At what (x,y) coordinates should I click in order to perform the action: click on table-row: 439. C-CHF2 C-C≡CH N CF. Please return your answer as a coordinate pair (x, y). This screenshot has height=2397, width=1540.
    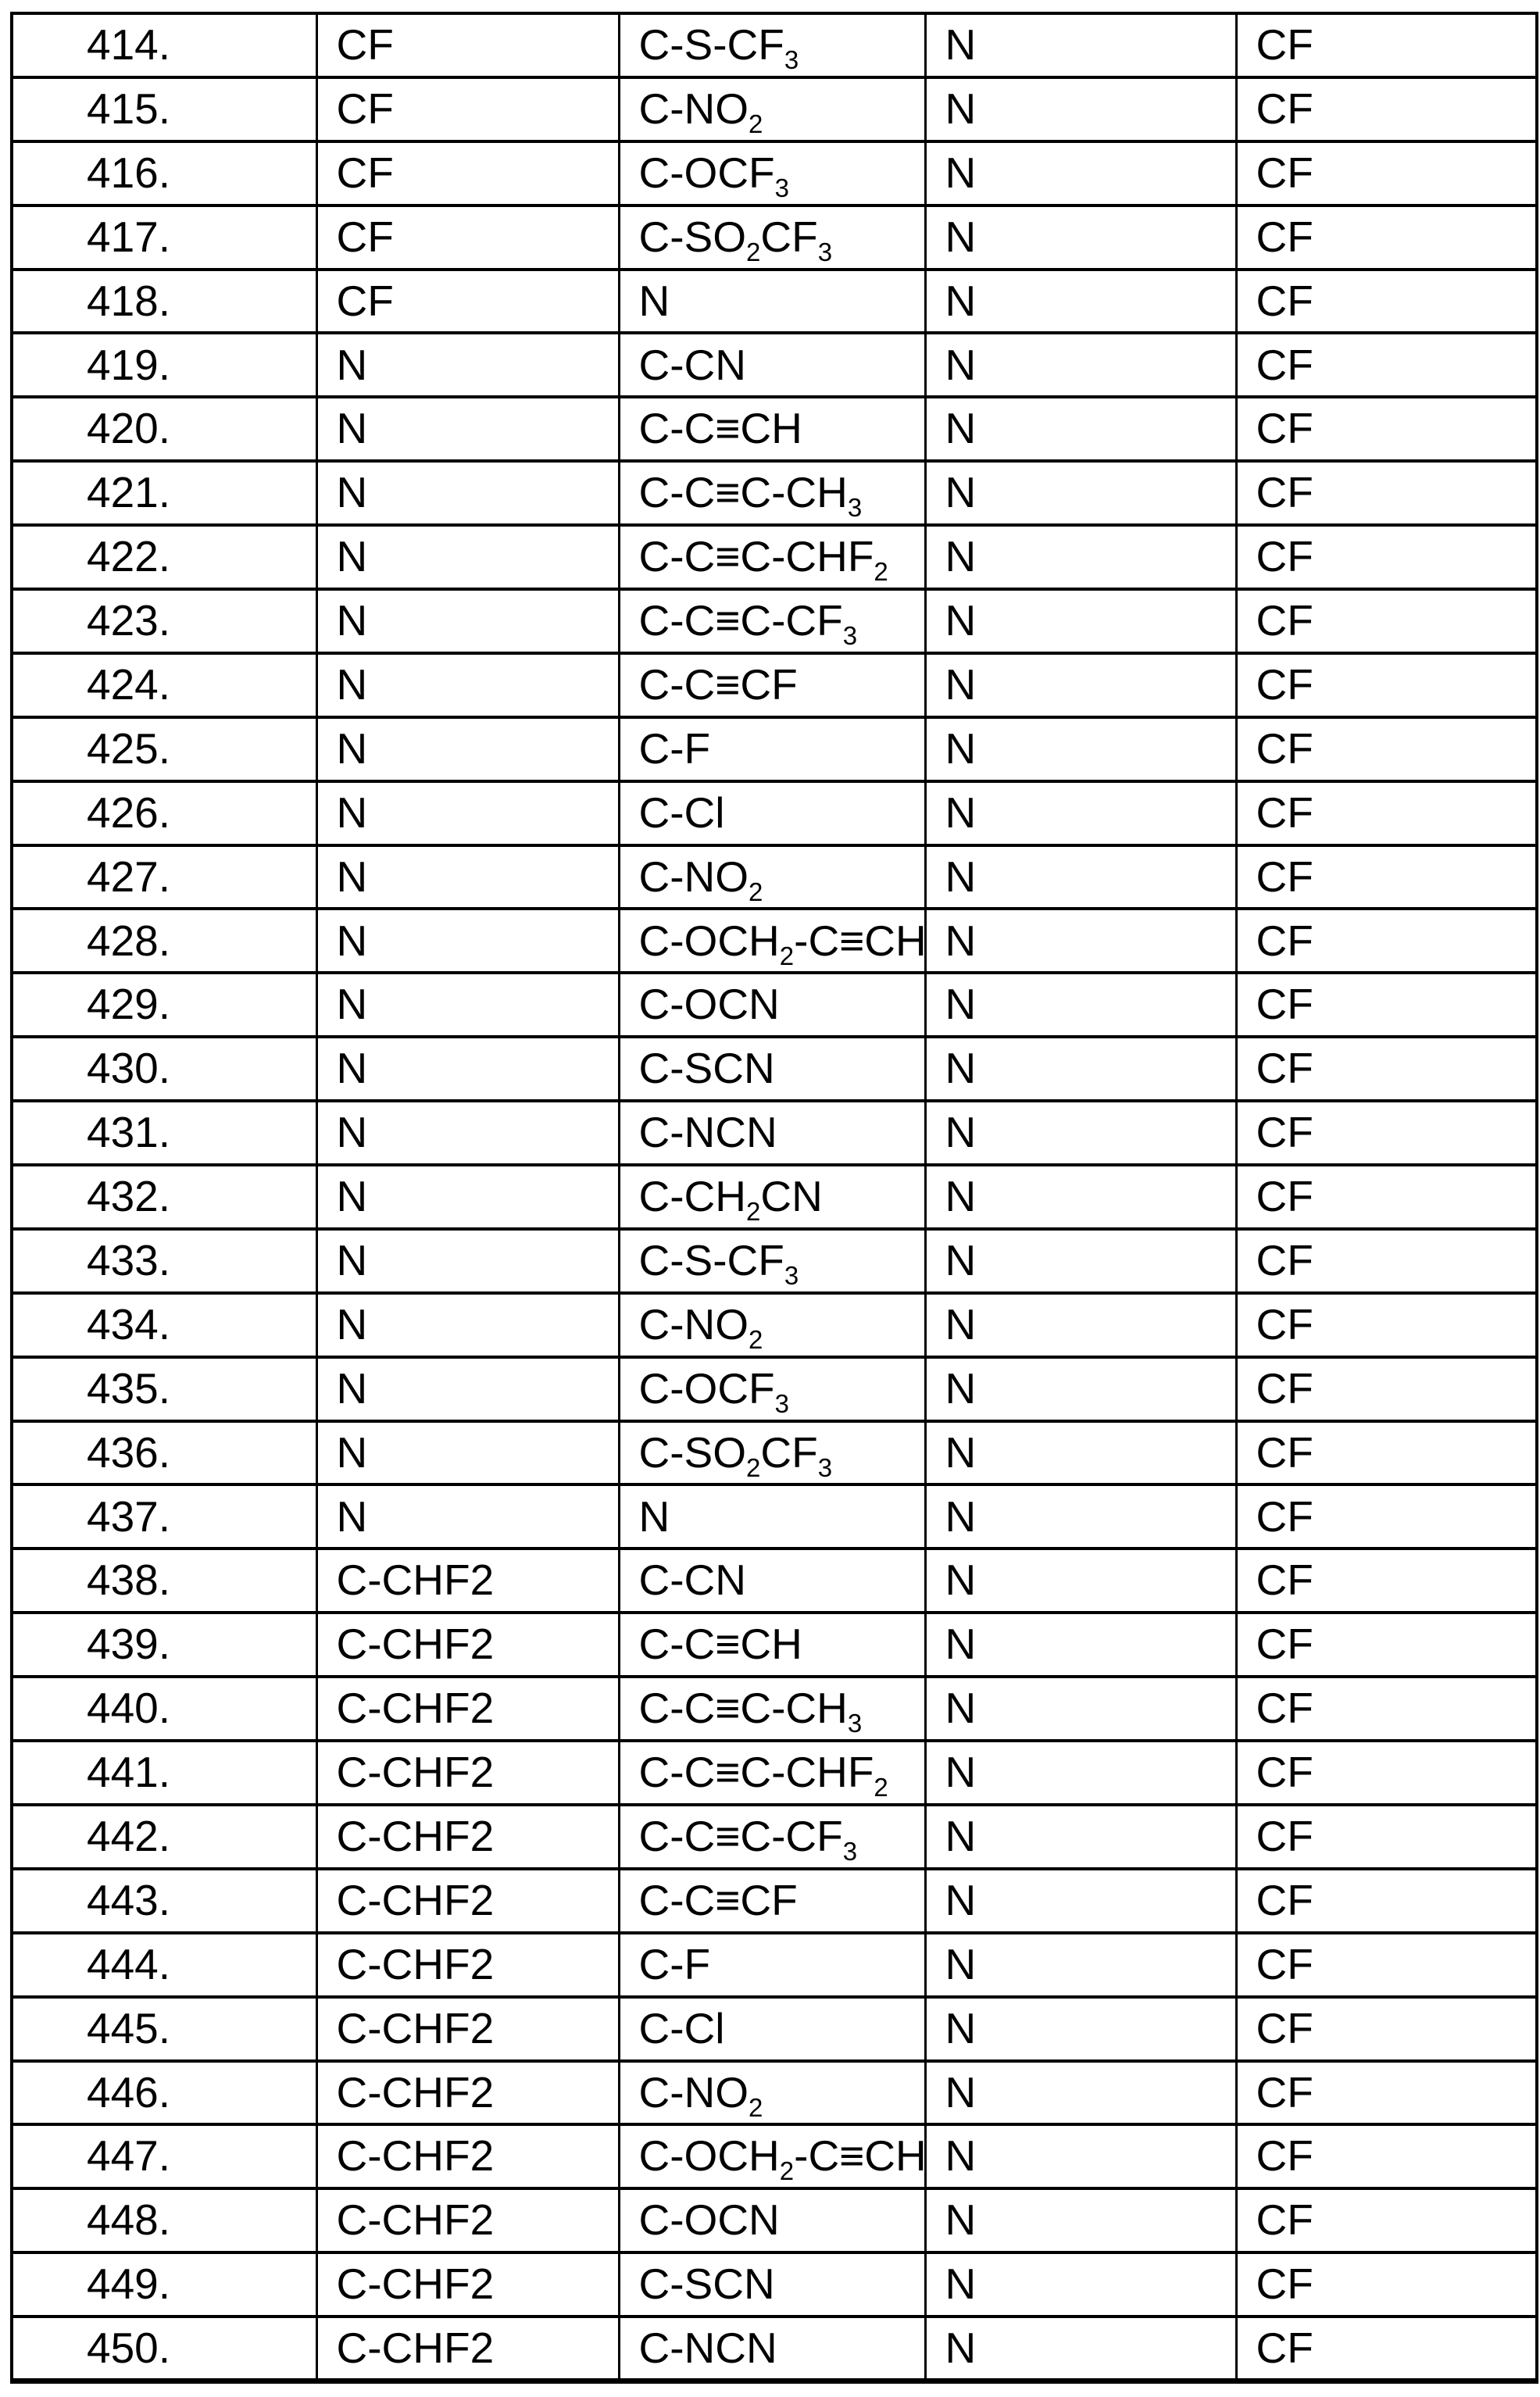
    Looking at the image, I should click on (774, 1645).